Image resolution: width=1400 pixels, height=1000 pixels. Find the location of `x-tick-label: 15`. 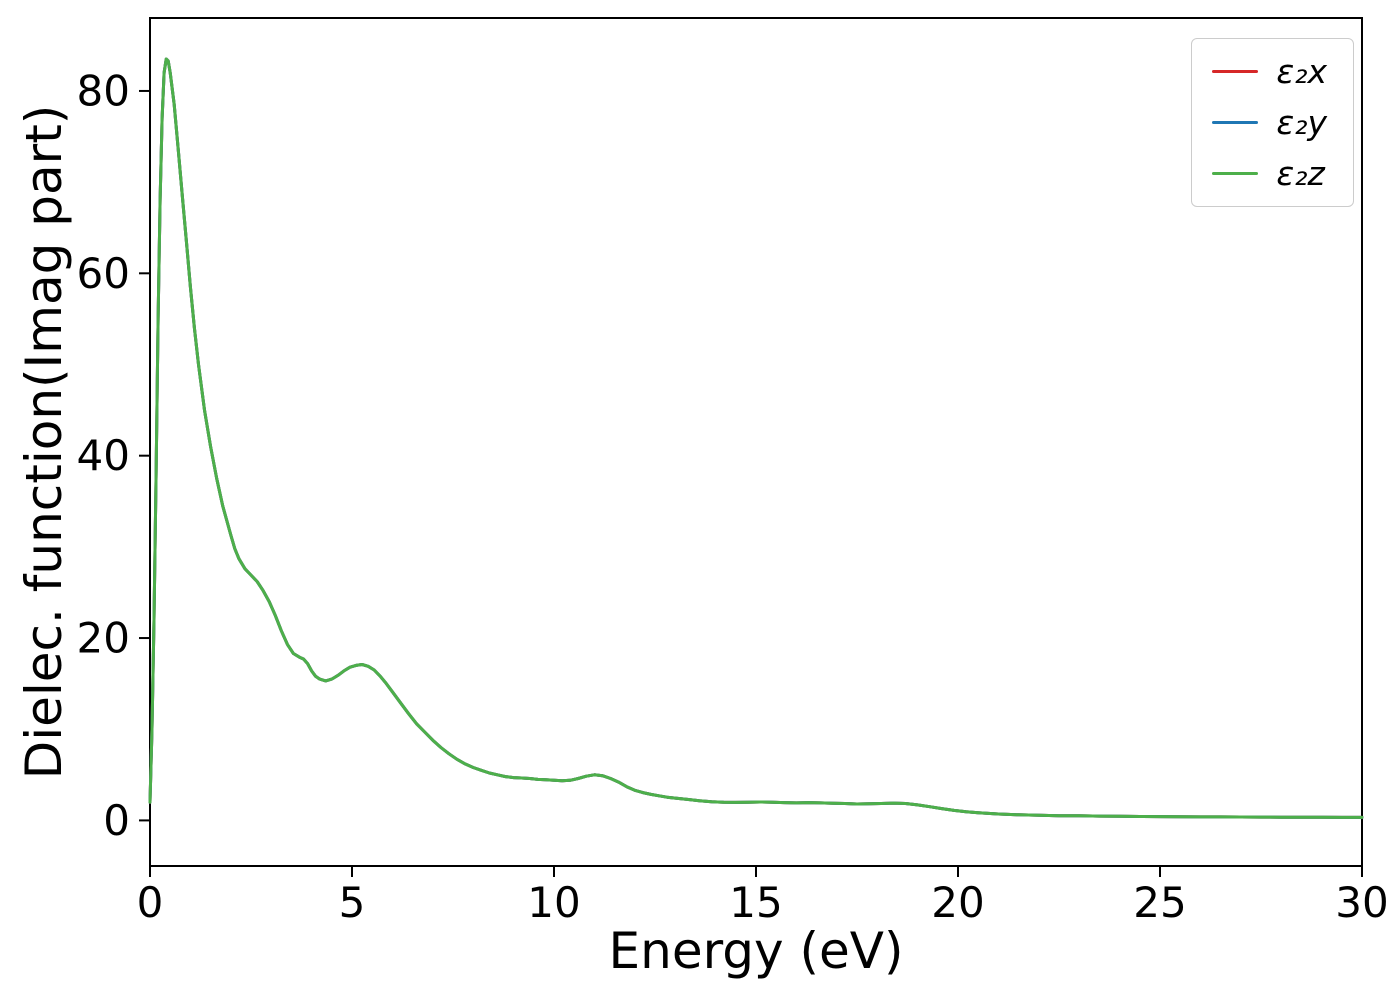

x-tick-label: 15 is located at coordinates (755, 902).